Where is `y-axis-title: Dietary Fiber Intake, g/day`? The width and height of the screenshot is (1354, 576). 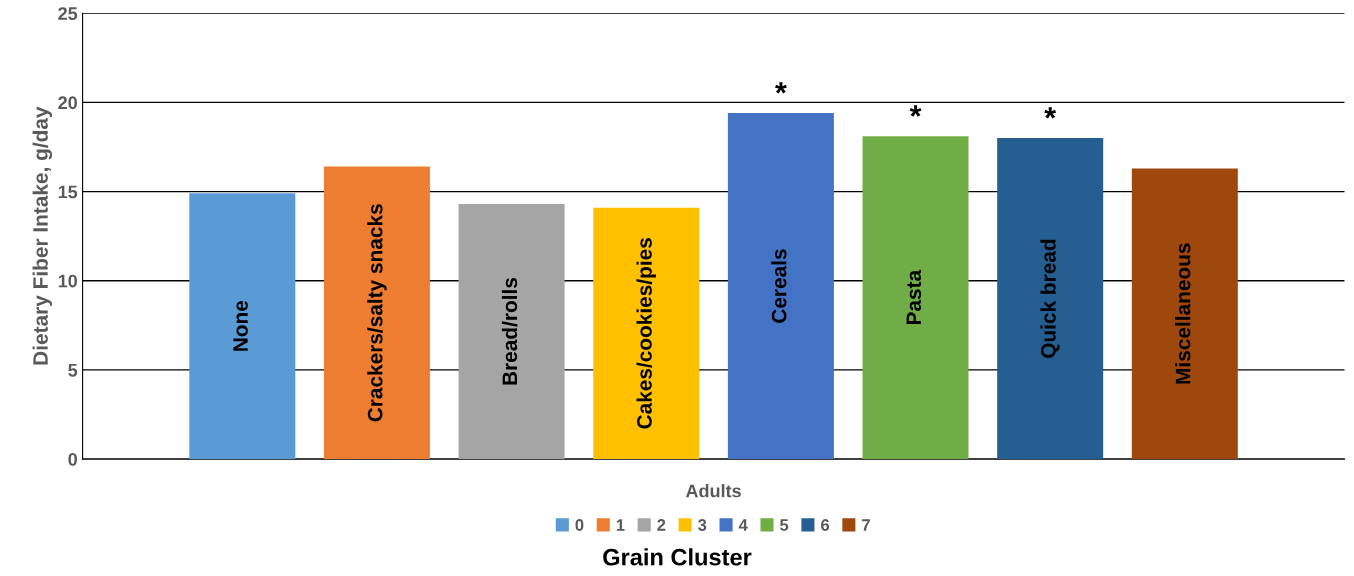 y-axis-title: Dietary Fiber Intake, g/day is located at coordinates (42, 235).